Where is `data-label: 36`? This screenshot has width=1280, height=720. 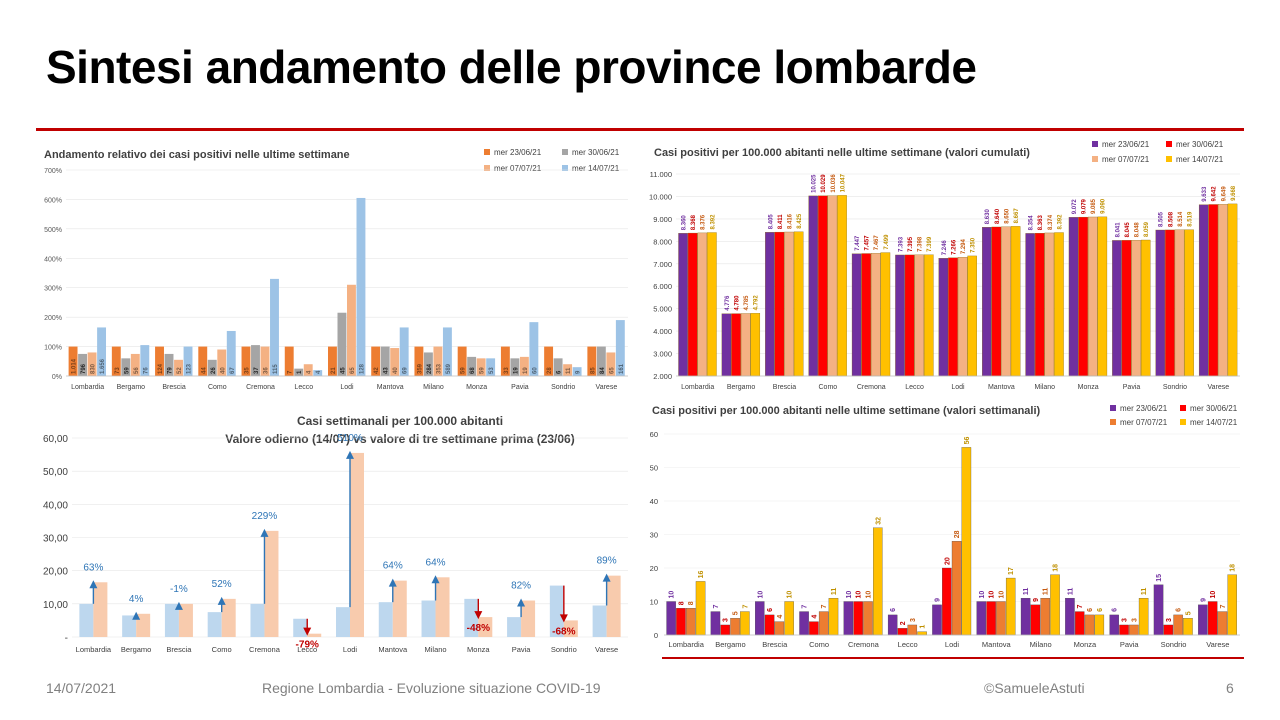 data-label: 36 is located at coordinates (266, 370).